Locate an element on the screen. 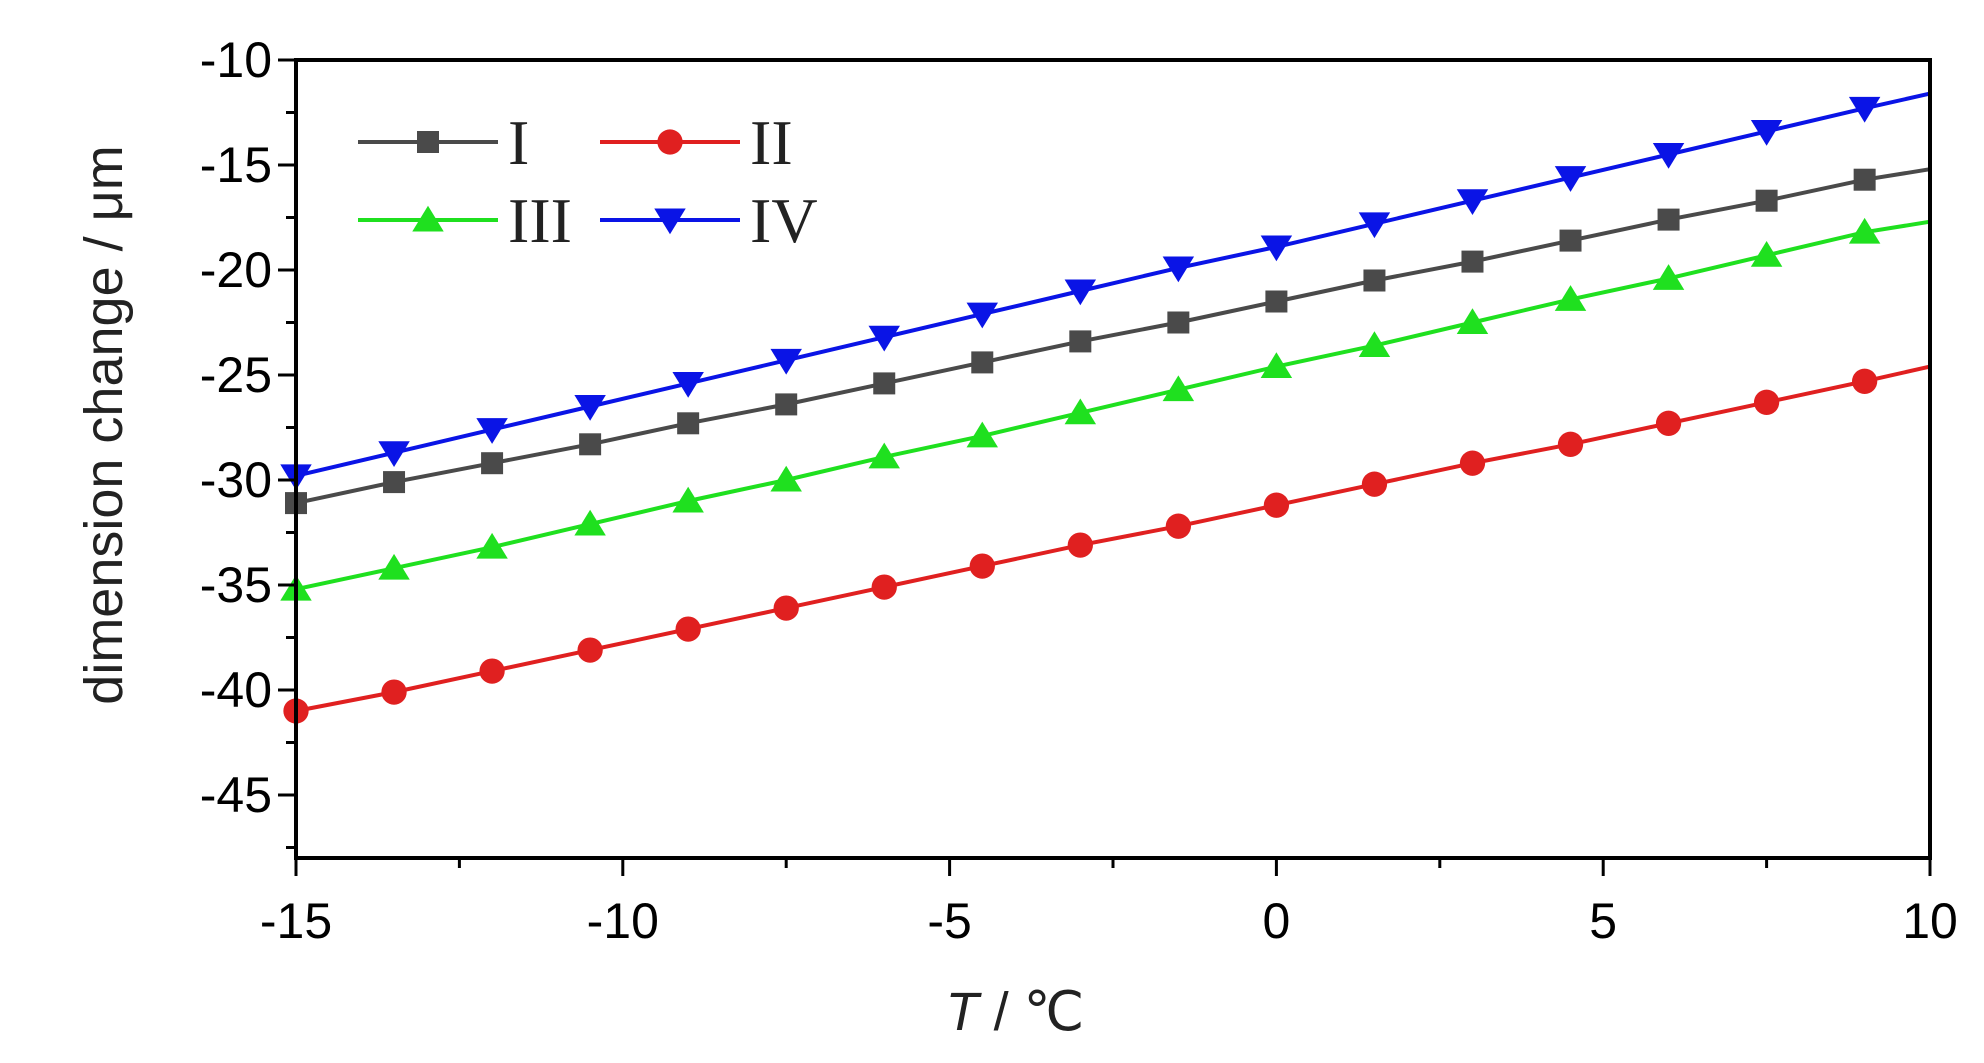 The width and height of the screenshot is (1984, 1063). y-tick-label: -45 is located at coordinates (236, 795).